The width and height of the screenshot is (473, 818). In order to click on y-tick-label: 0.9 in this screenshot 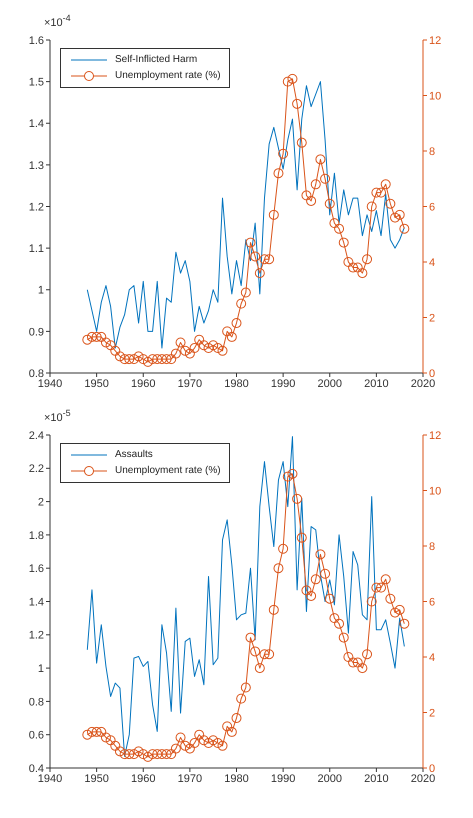, I will do `click(36, 332)`.